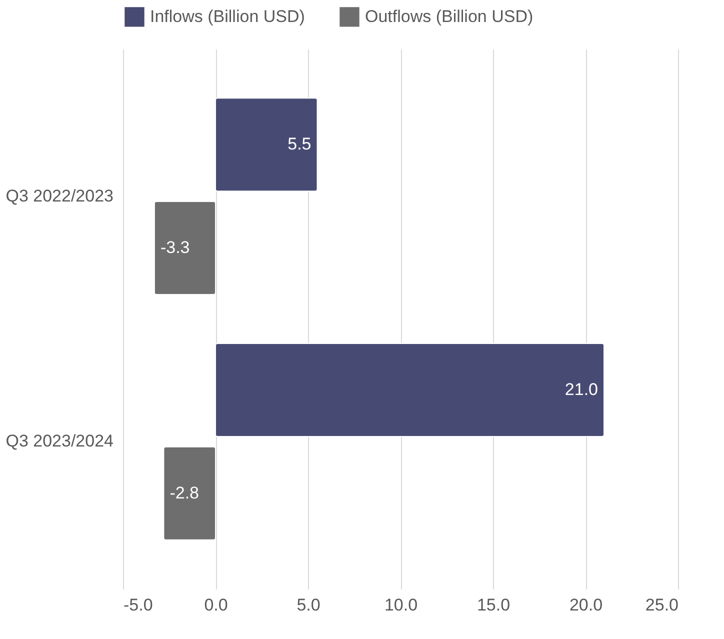 The image size is (724, 639). I want to click on data-label: 5.5, so click(300, 144).